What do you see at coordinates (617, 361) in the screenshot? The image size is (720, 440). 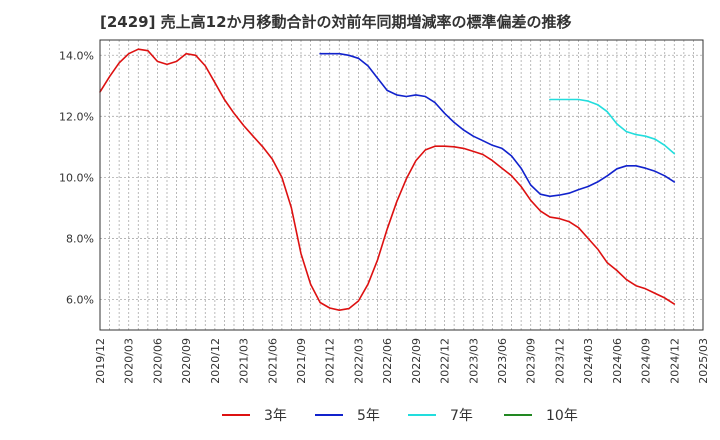 I see `x-tick-label: 2024/06` at bounding box center [617, 361].